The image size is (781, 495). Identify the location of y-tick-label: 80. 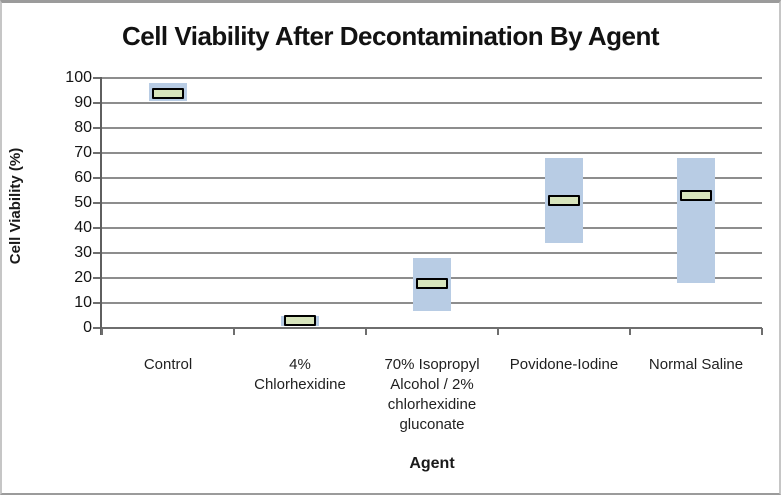
(83, 127).